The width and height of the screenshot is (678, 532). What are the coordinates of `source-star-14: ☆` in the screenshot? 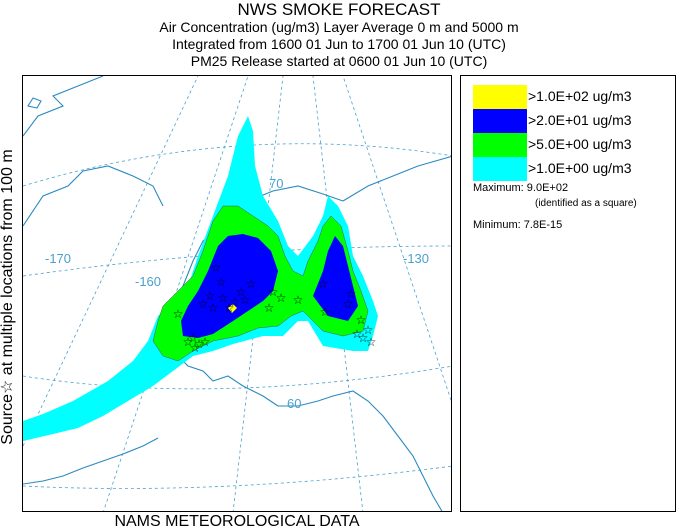 It's located at (273, 292).